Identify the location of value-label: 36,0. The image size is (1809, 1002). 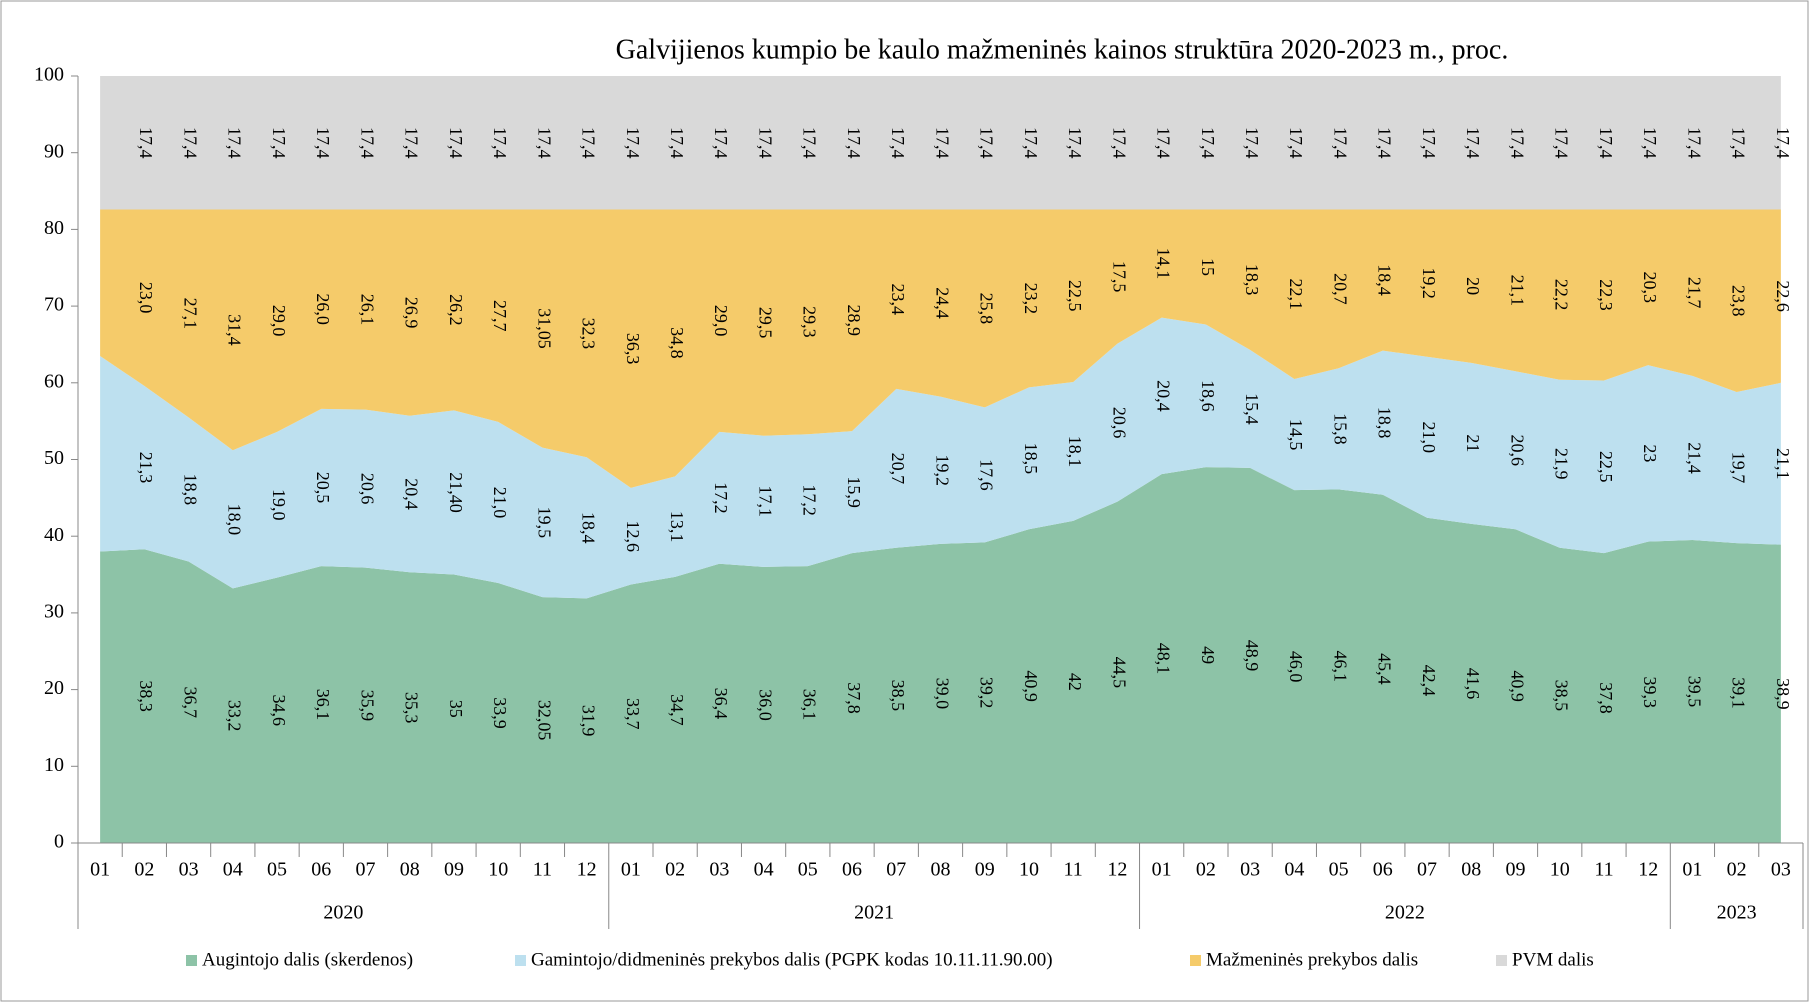
(765, 705).